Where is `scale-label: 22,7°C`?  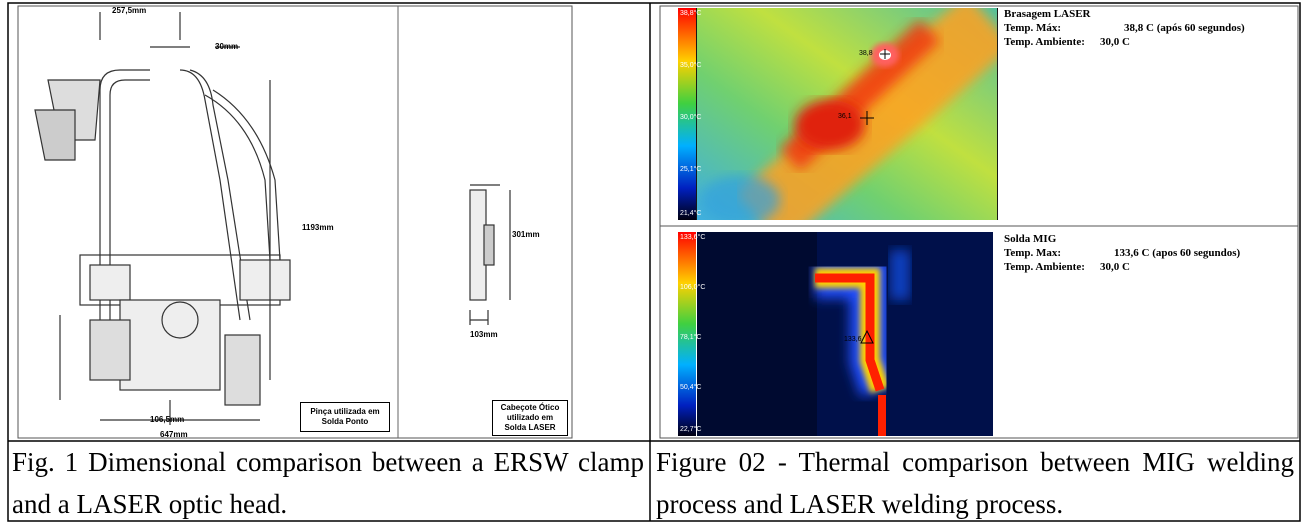
scale-label: 22,7°C is located at coordinates (691, 429).